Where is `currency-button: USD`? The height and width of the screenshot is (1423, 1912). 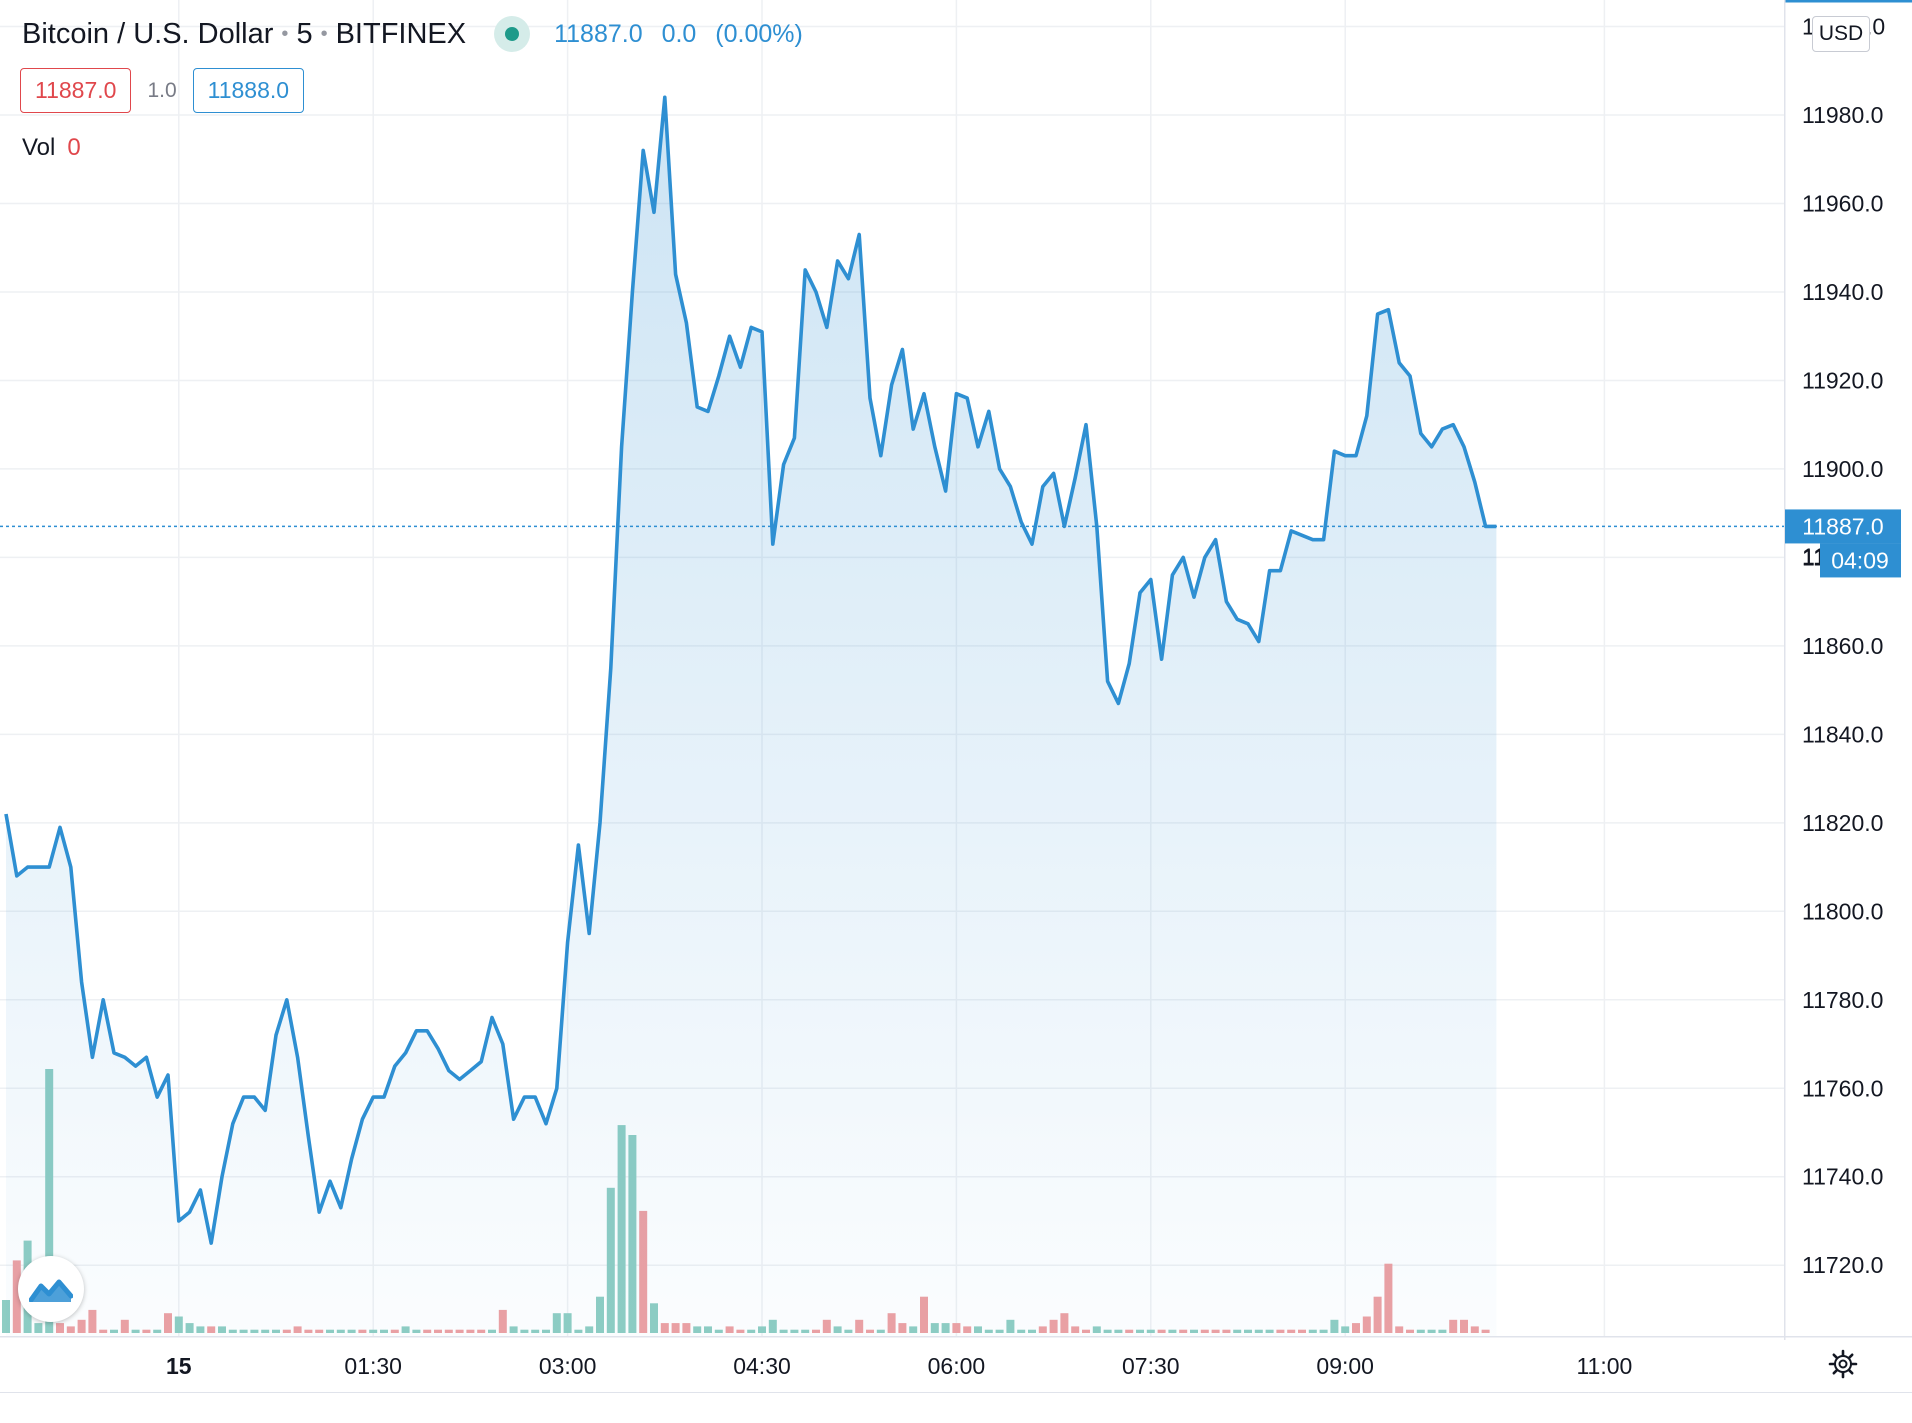 currency-button: USD is located at coordinates (1841, 34).